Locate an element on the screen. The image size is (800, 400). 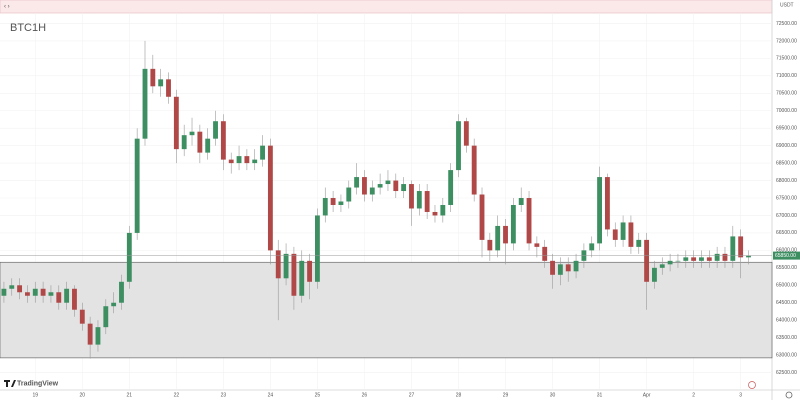
last-price-box is located at coordinates (786, 255).